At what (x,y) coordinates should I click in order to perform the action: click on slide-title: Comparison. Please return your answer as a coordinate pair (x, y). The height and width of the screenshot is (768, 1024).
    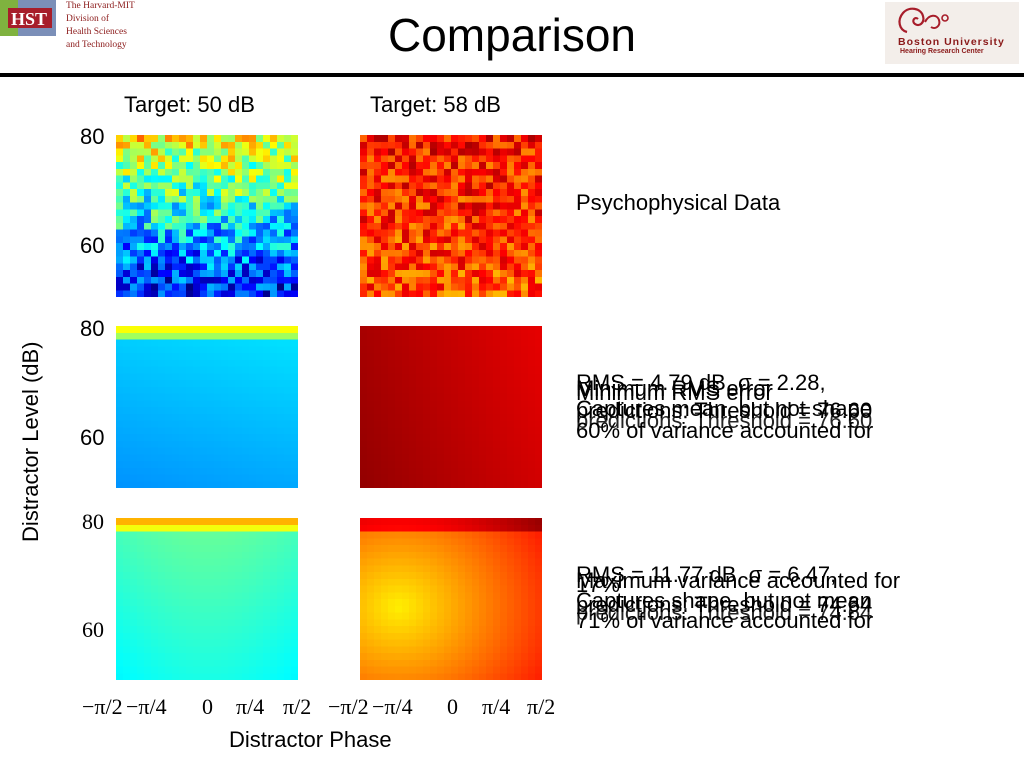
    Looking at the image, I should click on (512, 35).